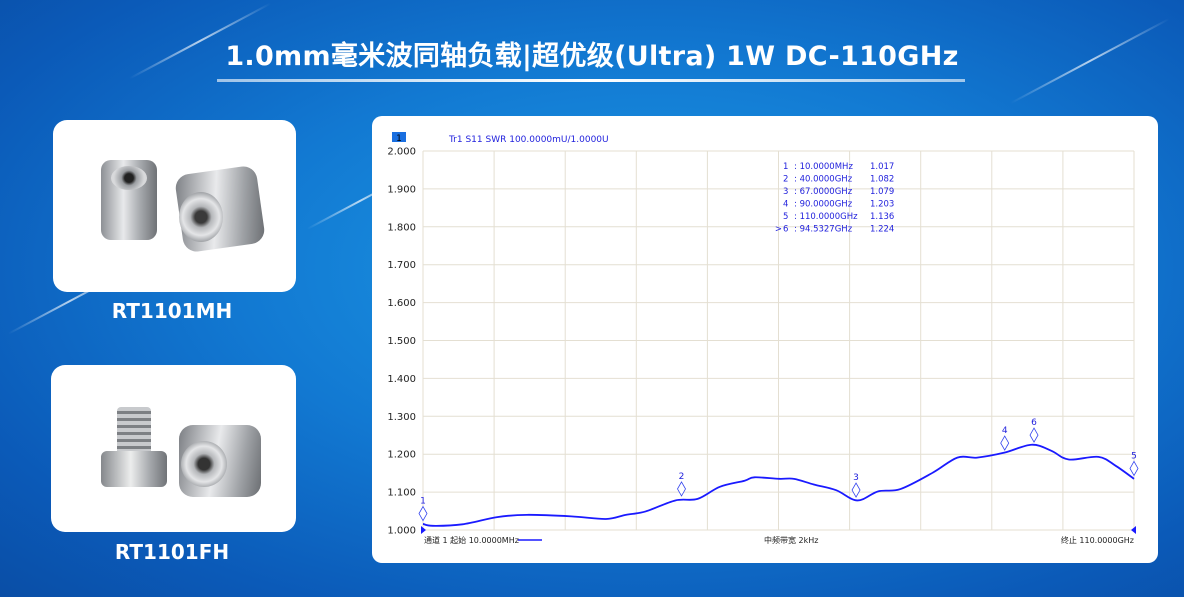 The height and width of the screenshot is (597, 1184). What do you see at coordinates (401, 152) in the screenshot?
I see `y-tick-label: 2.000` at bounding box center [401, 152].